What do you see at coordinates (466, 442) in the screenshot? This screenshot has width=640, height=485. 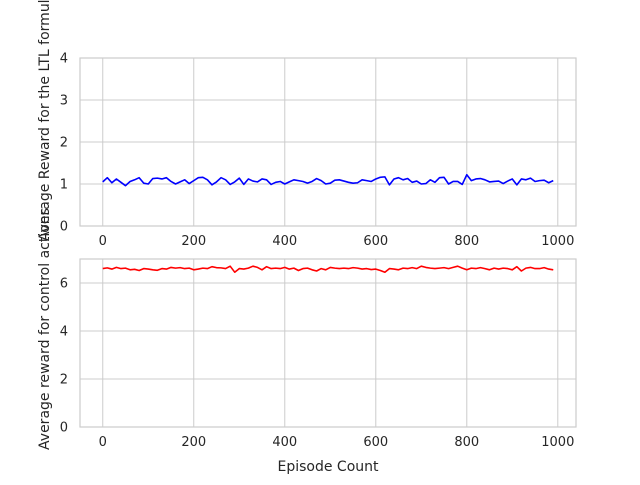 I see `bottom-x-tick-label: 800` at bounding box center [466, 442].